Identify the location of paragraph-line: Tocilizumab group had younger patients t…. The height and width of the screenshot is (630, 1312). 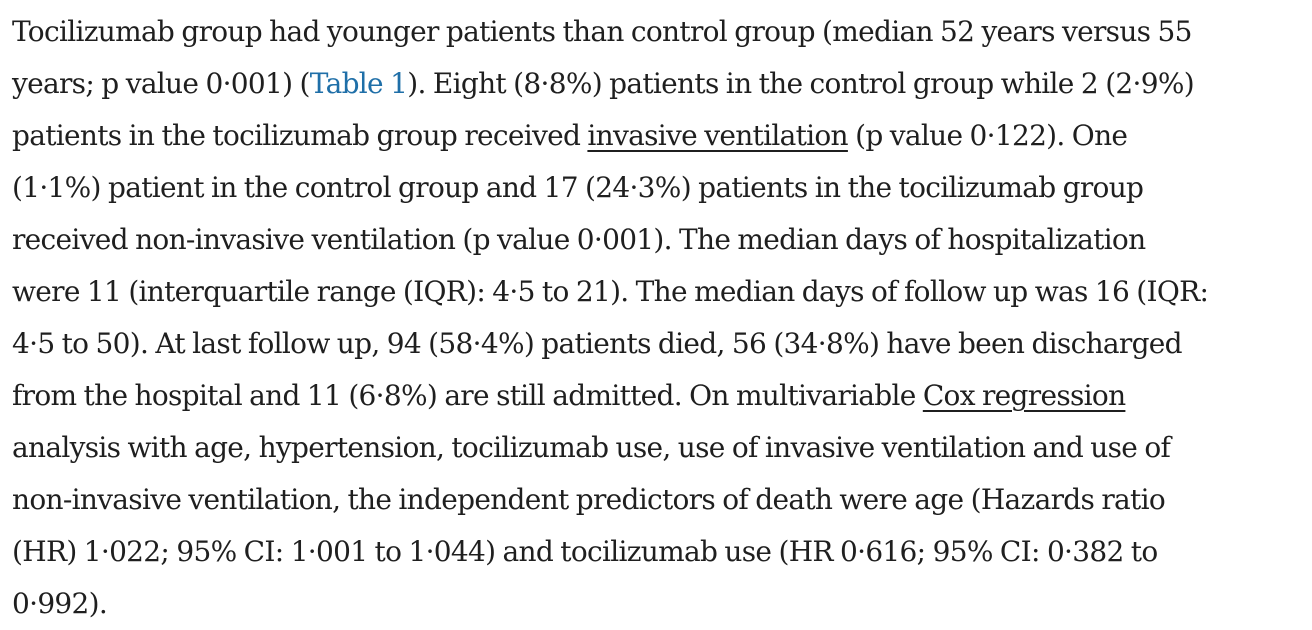
(661, 32).